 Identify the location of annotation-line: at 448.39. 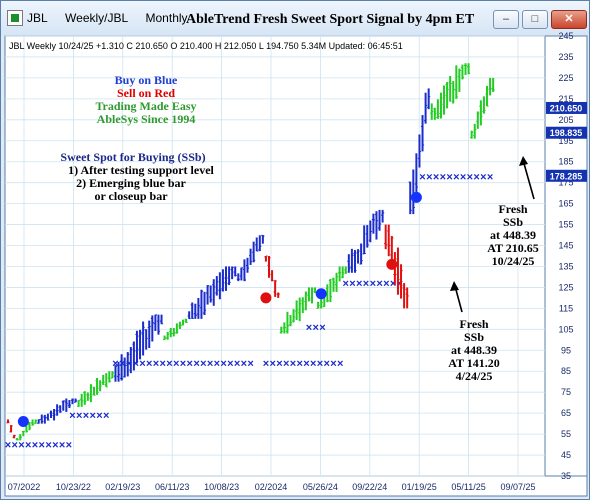
(513, 235).